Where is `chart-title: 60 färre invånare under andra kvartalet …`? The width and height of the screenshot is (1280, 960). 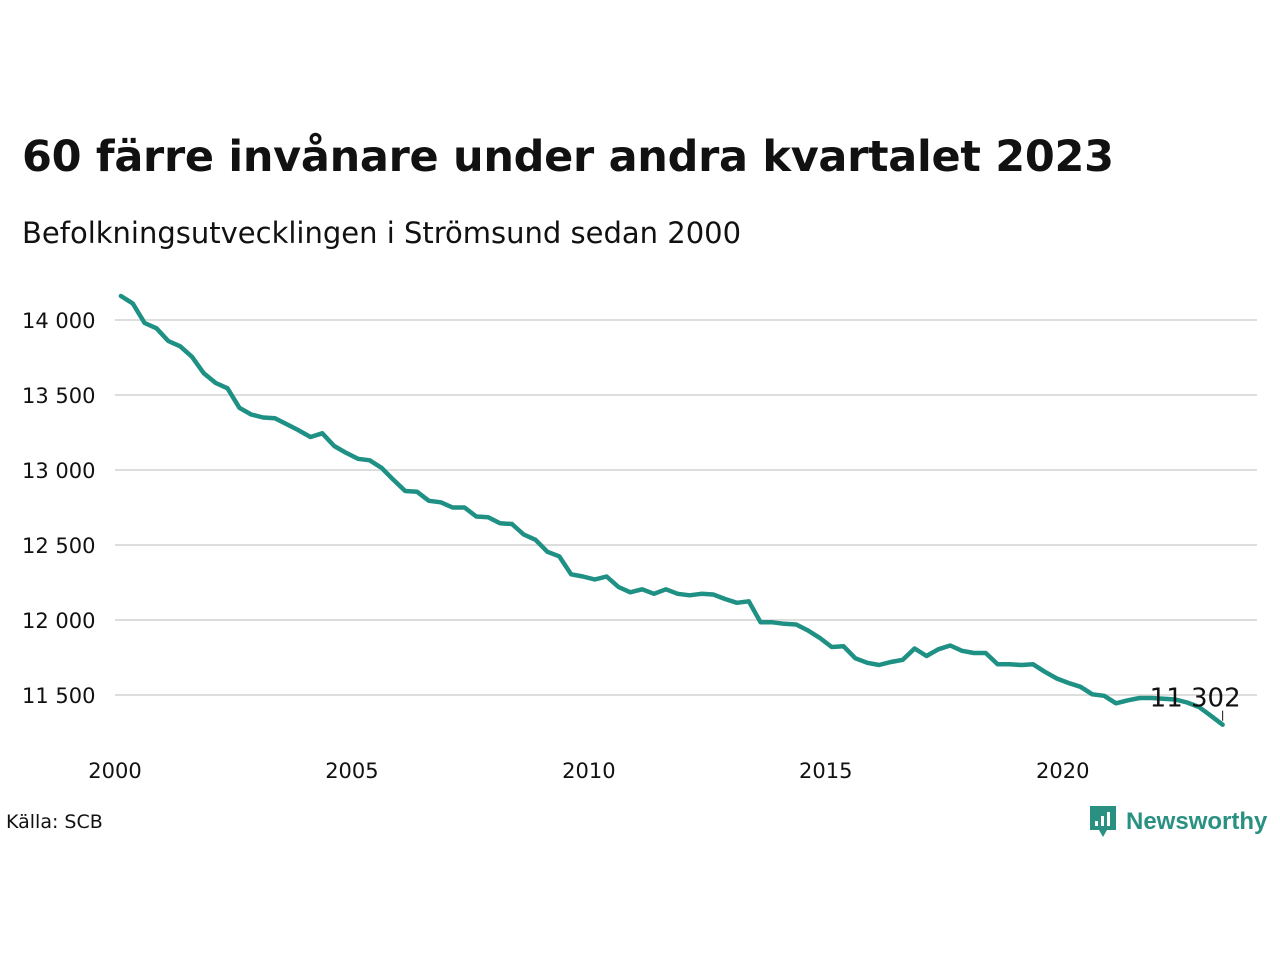
chart-title: 60 färre invånare under andra kvartalet … is located at coordinates (568, 157).